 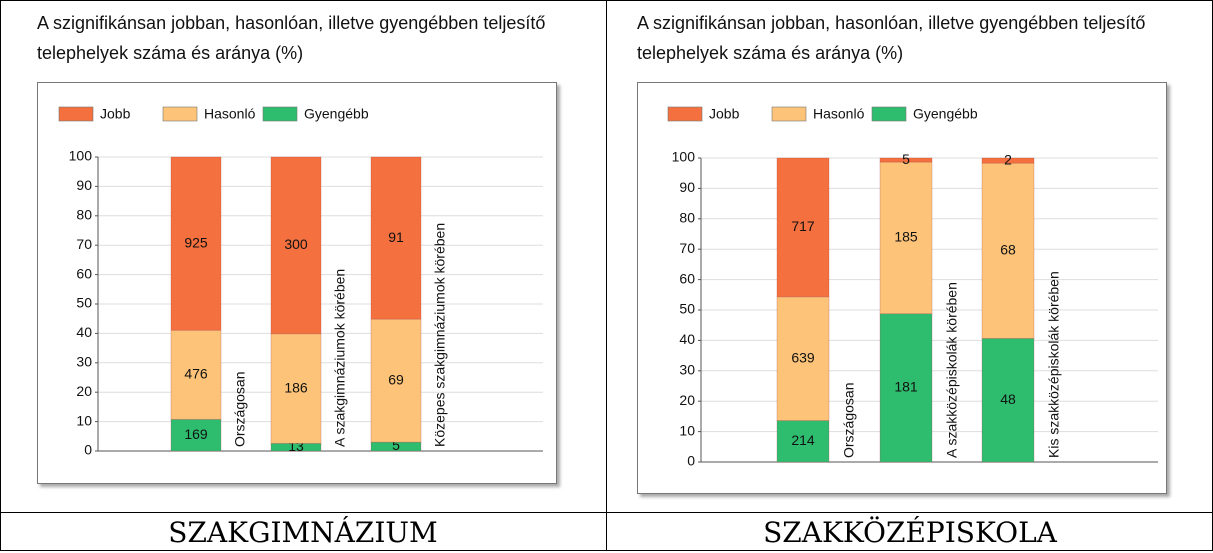 I want to click on x-tick-label: A szakközépiskolák körében, so click(x=952, y=370).